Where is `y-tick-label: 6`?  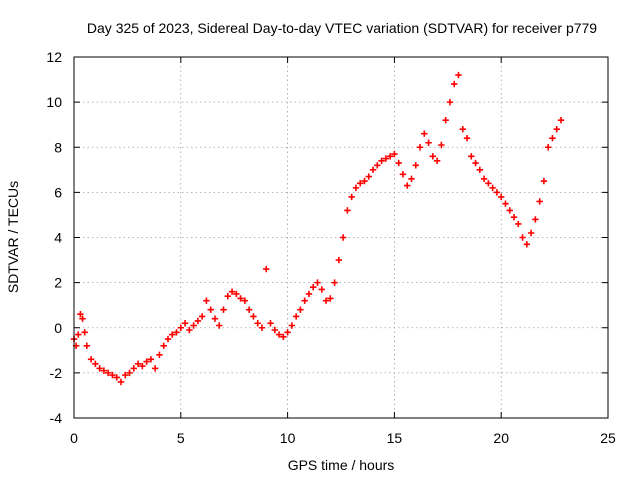
y-tick-label: 6 is located at coordinates (58, 192).